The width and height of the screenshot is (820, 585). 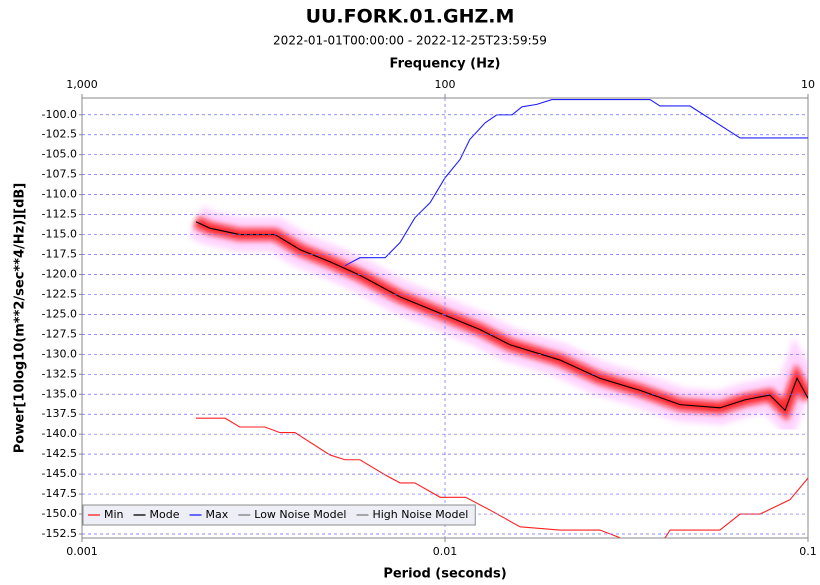 I want to click on y-tick-label: -127.5, so click(x=59, y=333).